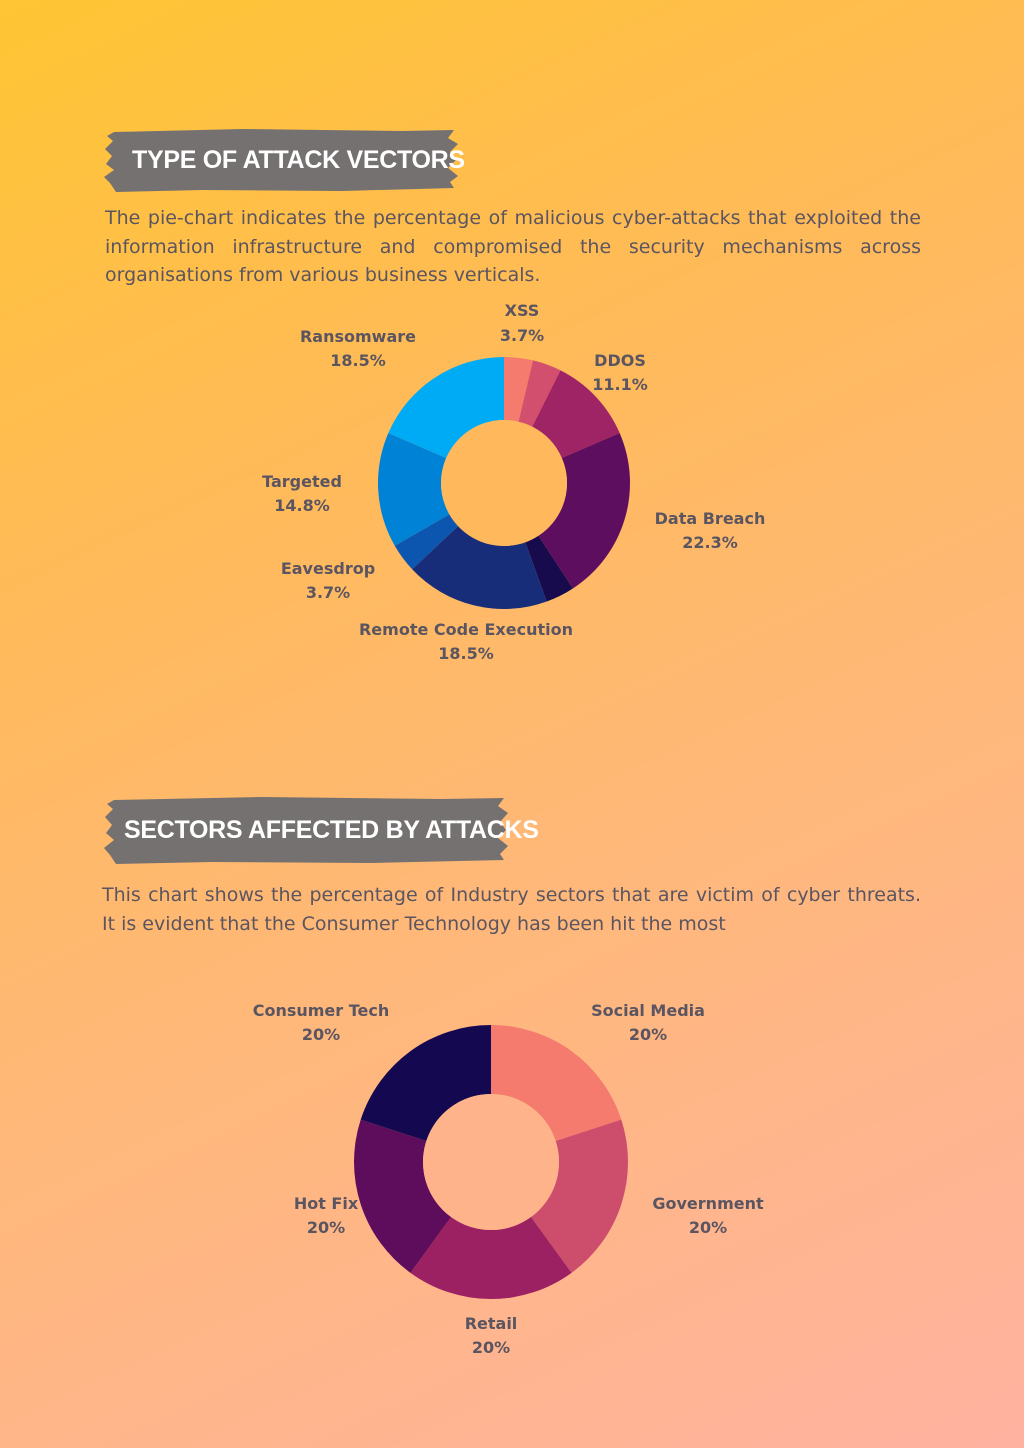  I want to click on label-consumer-tech-value: 20%, so click(321, 1034).